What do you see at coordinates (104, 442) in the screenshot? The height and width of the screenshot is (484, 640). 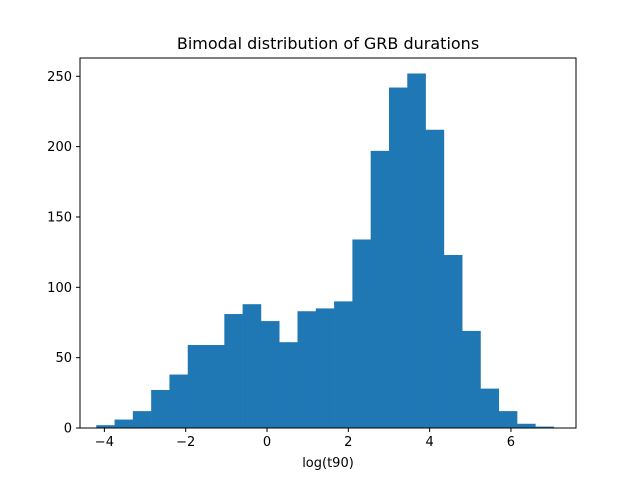 I see `x-tick-label: −4` at bounding box center [104, 442].